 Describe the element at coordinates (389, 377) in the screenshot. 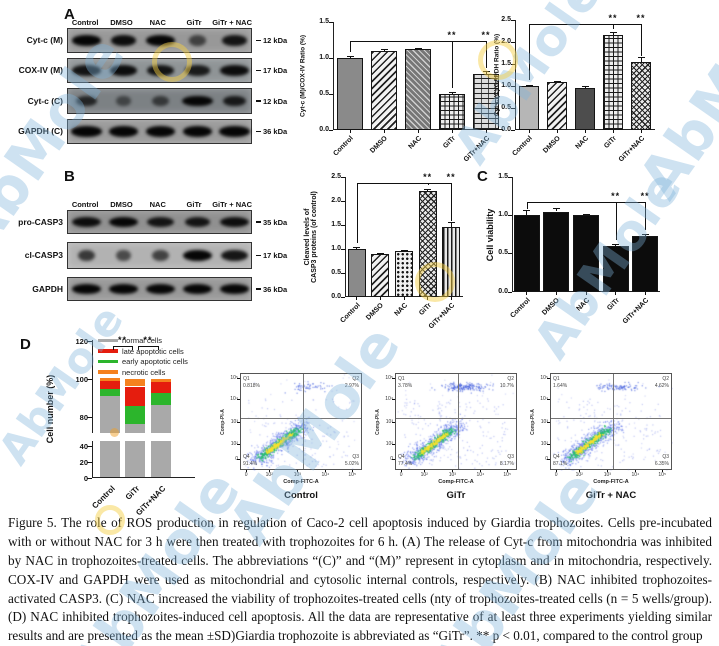

I see `y-tick-label: 10⁵` at that location.